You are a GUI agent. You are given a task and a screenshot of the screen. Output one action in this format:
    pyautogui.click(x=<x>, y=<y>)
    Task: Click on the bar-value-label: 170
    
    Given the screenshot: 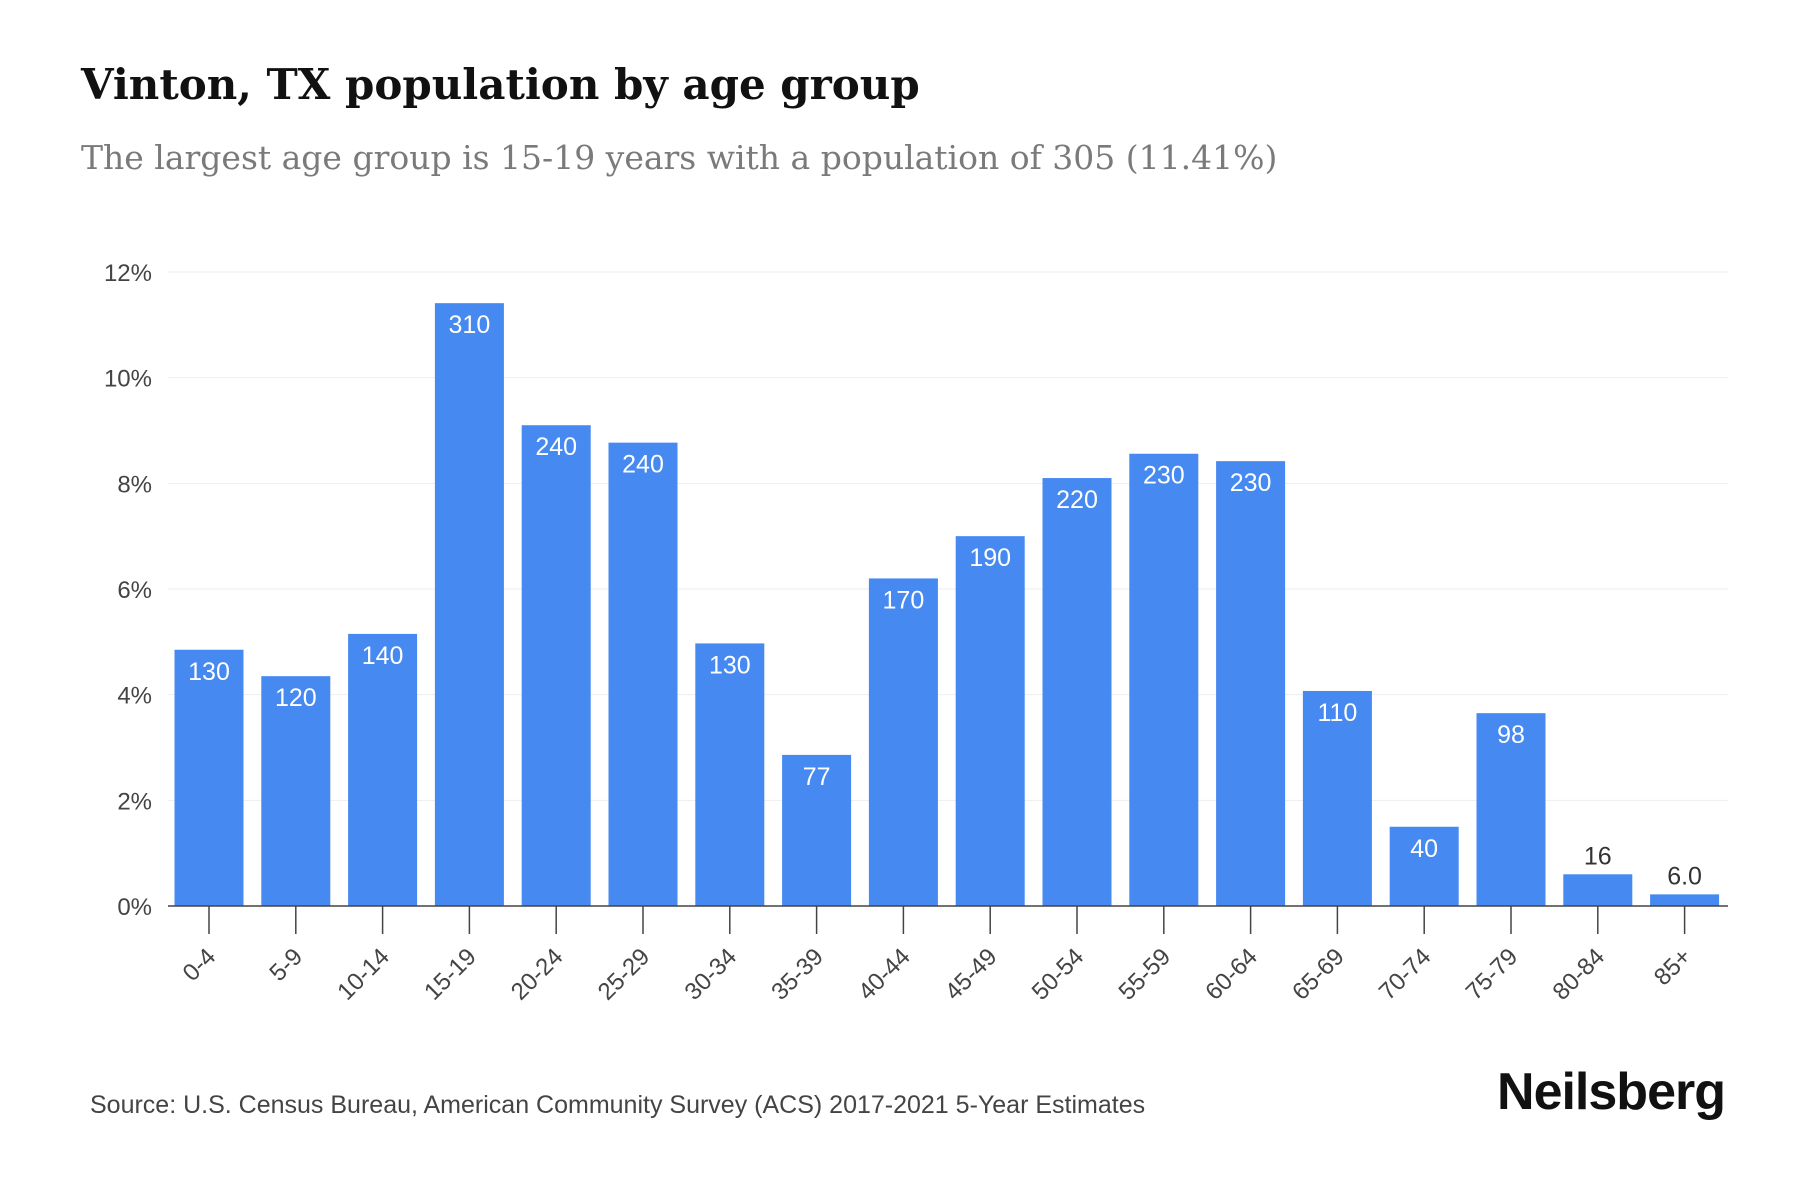 What is the action you would take?
    pyautogui.click(x=904, y=600)
    